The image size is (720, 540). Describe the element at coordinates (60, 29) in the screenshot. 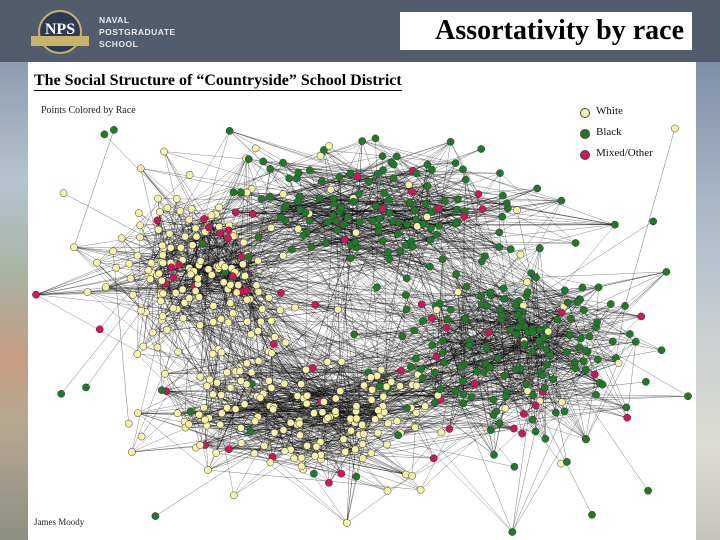

I see `svg-text: NPS` at that location.